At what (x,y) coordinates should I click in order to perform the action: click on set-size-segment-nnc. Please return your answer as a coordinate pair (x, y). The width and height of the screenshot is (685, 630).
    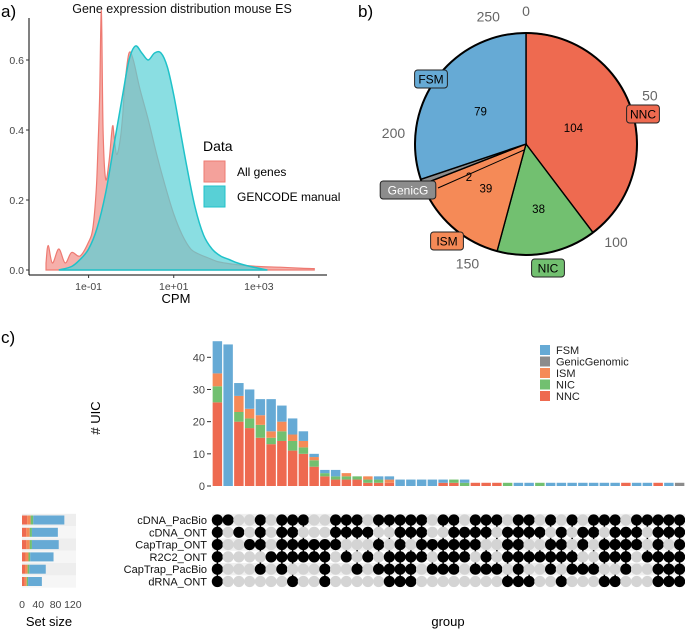
    Looking at the image, I should click on (24, 557).